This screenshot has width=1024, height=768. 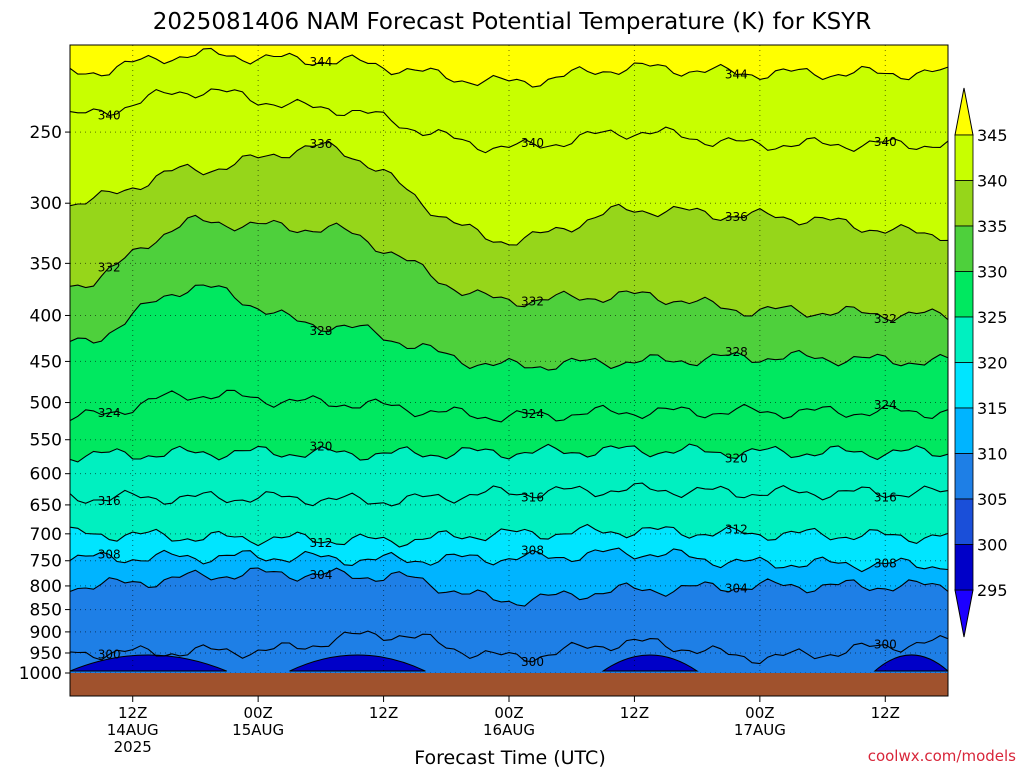 I want to click on y-tick-label: 300, so click(x=46, y=204).